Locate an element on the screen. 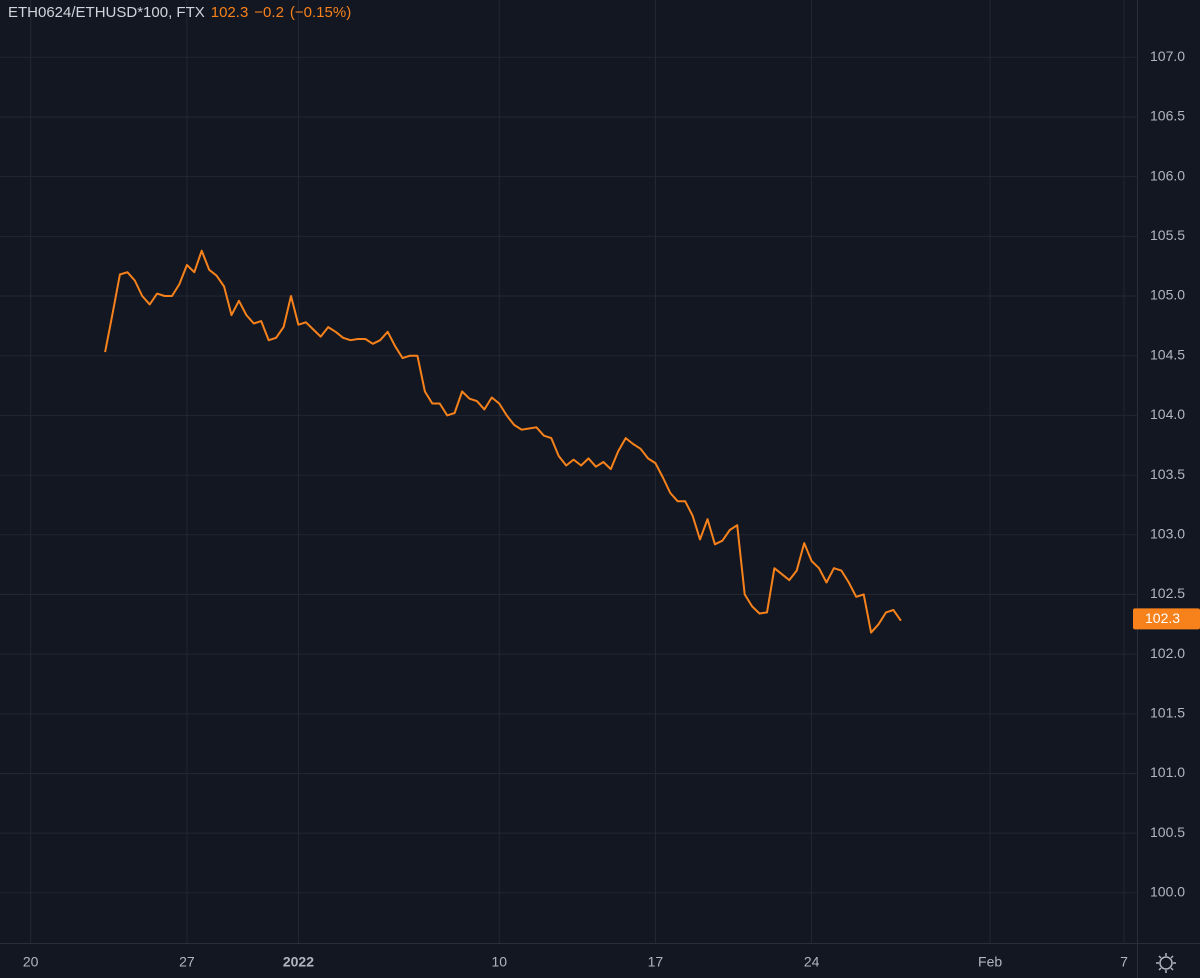  symbol-title: ETH0624/ETHUSD*100, FTX is located at coordinates (106, 12).